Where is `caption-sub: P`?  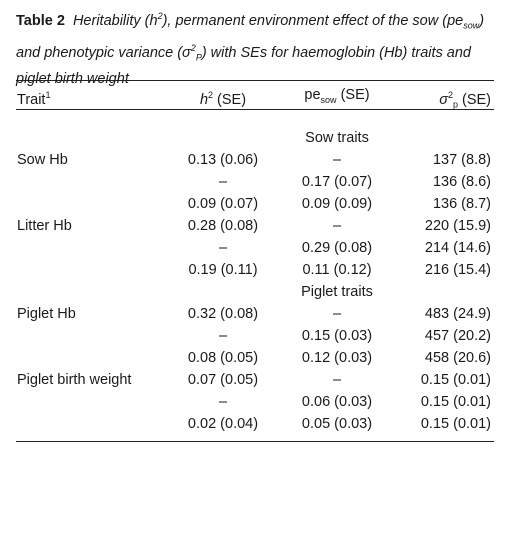
caption-sub: P is located at coordinates (198, 57).